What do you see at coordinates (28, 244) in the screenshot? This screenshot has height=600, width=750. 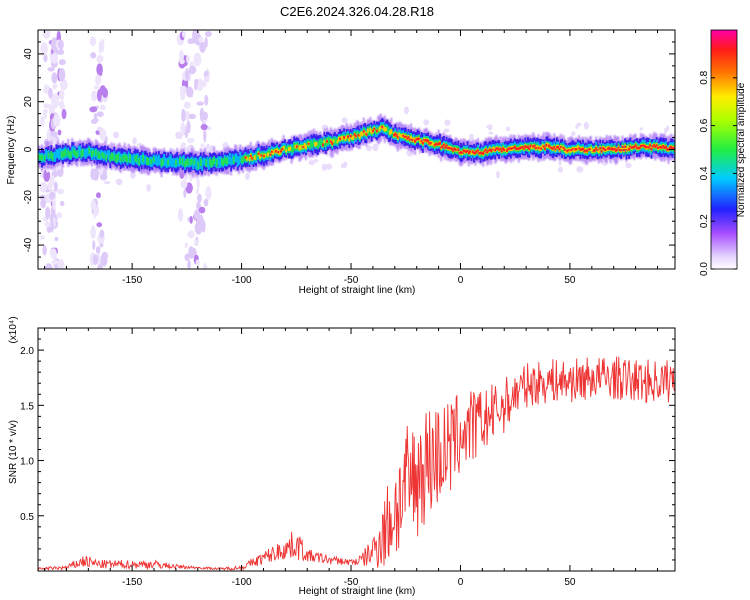 I see `spectrogram-y-tick-label: -40` at bounding box center [28, 244].